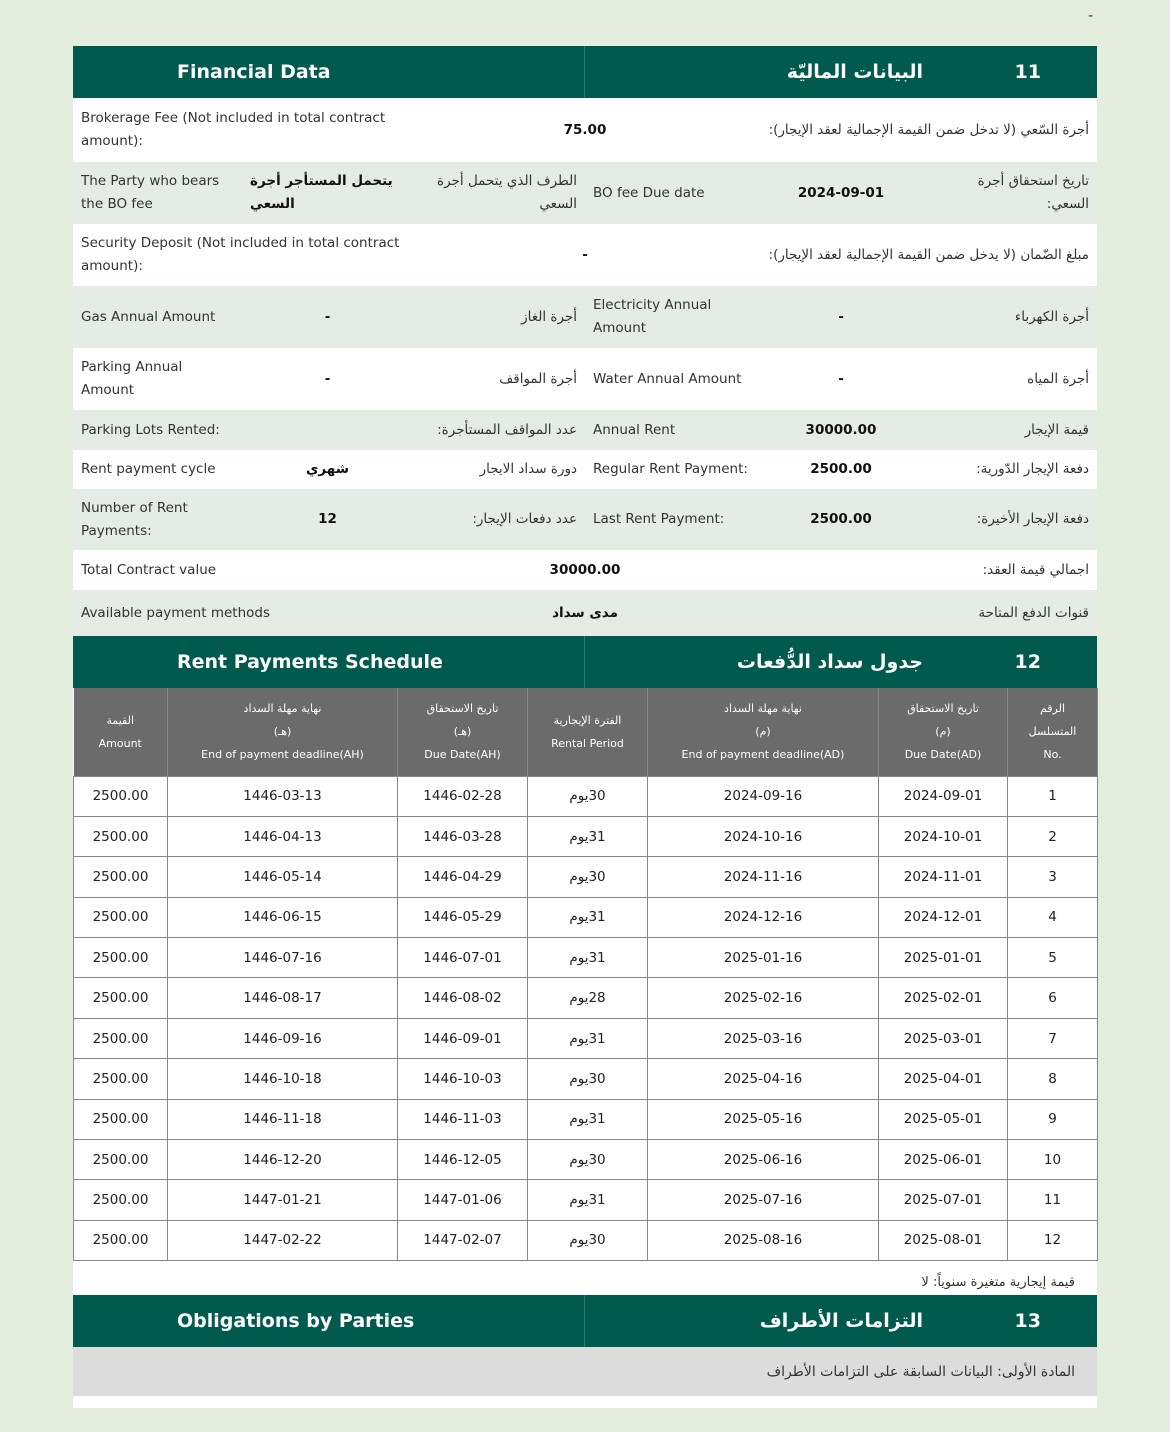  What do you see at coordinates (943, 1160) in the screenshot?
I see `due-date-ad-cell: 2025-06-01` at bounding box center [943, 1160].